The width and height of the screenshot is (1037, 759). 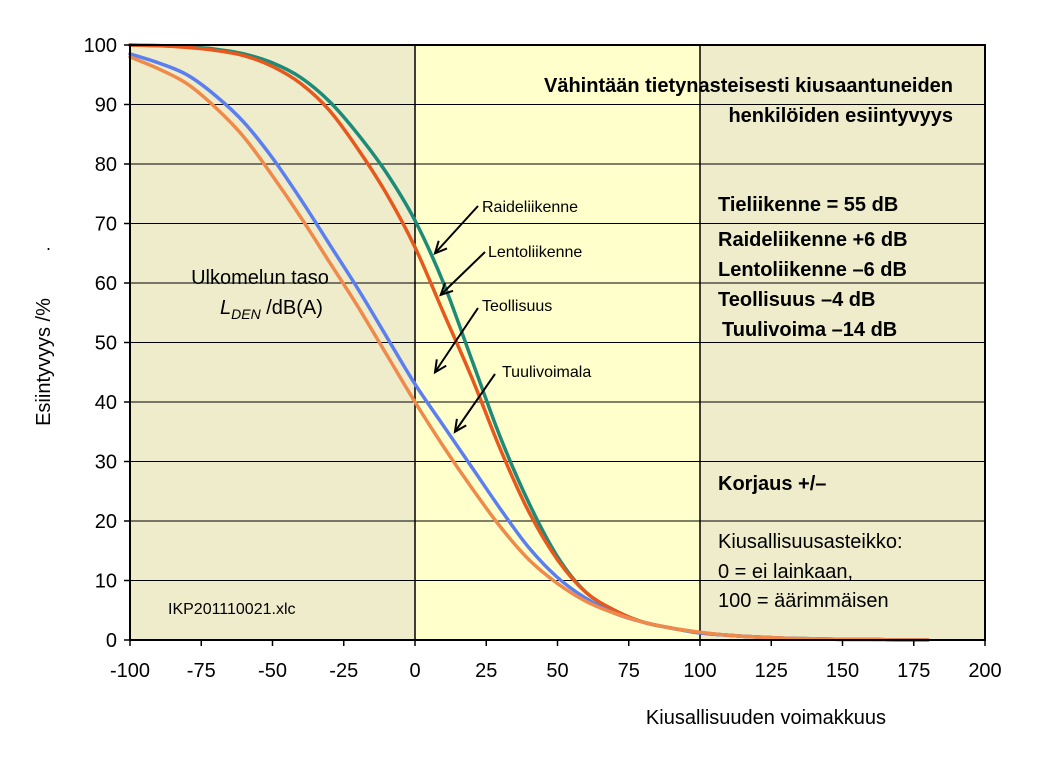 What do you see at coordinates (106, 106) in the screenshot?
I see `y-tick-label-90: 90` at bounding box center [106, 106].